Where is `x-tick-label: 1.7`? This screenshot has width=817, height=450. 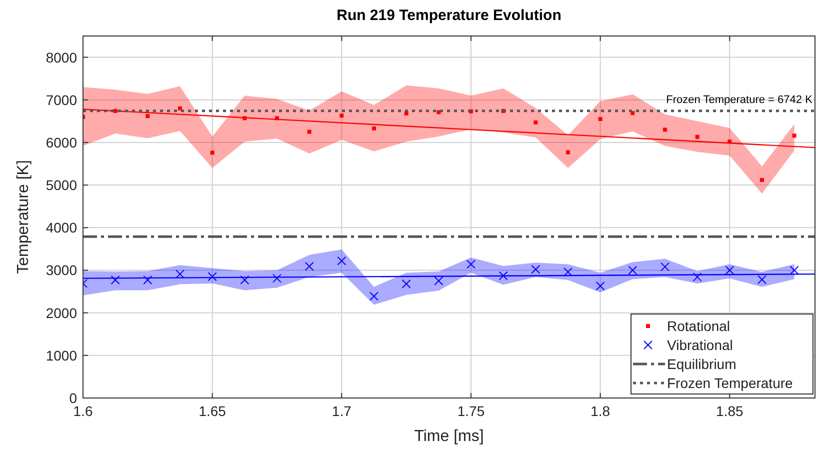
x-tick-label: 1.7 is located at coordinates (342, 411).